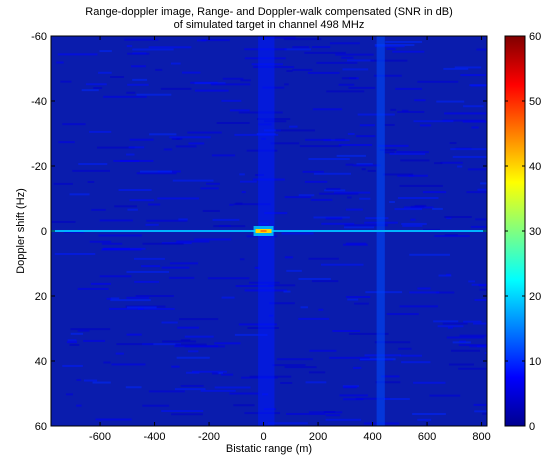  What do you see at coordinates (523, 232) in the screenshot?
I see `colorbar-ticks: 0 10 20 30 40 50 60` at bounding box center [523, 232].